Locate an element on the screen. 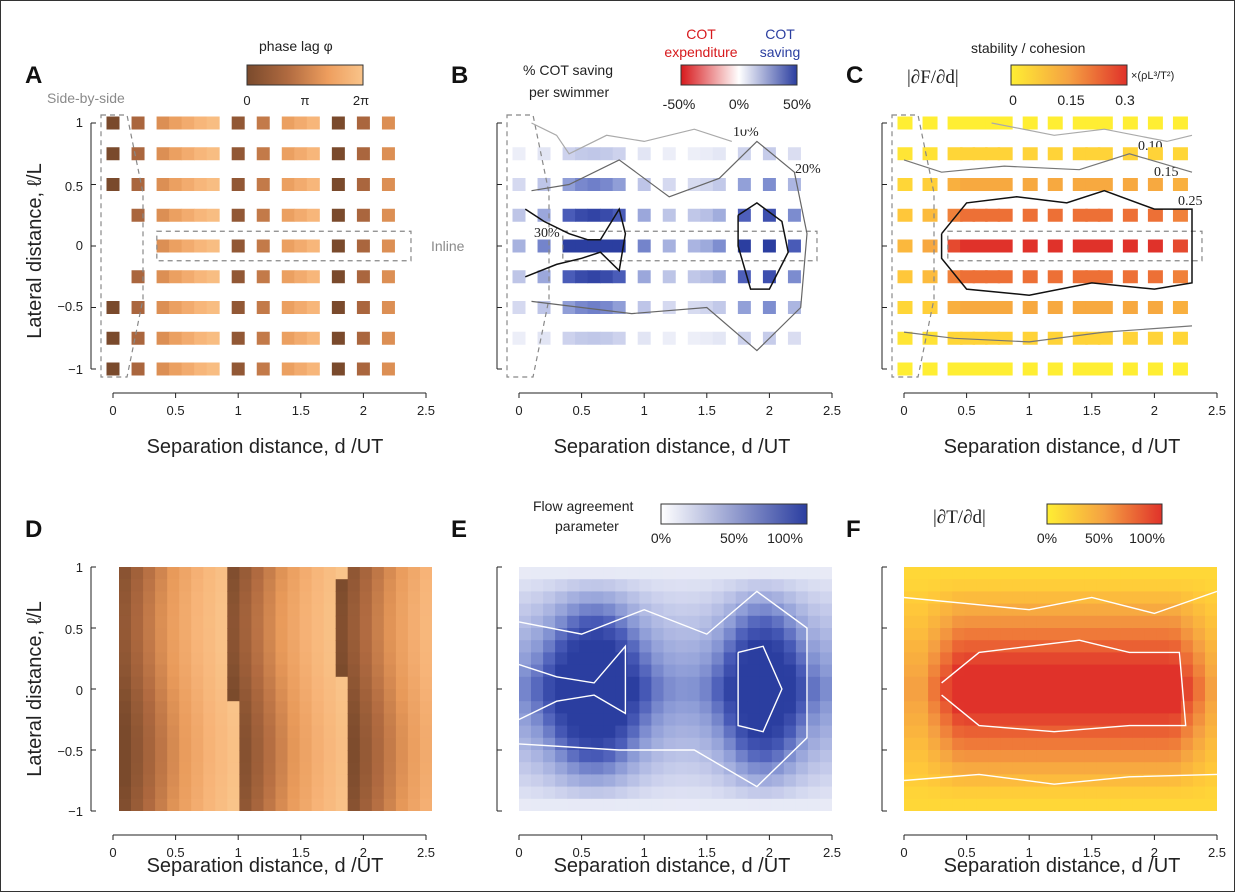 This screenshot has width=1235, height=893. cot-expenditure-line2: expenditure is located at coordinates (700, 52).